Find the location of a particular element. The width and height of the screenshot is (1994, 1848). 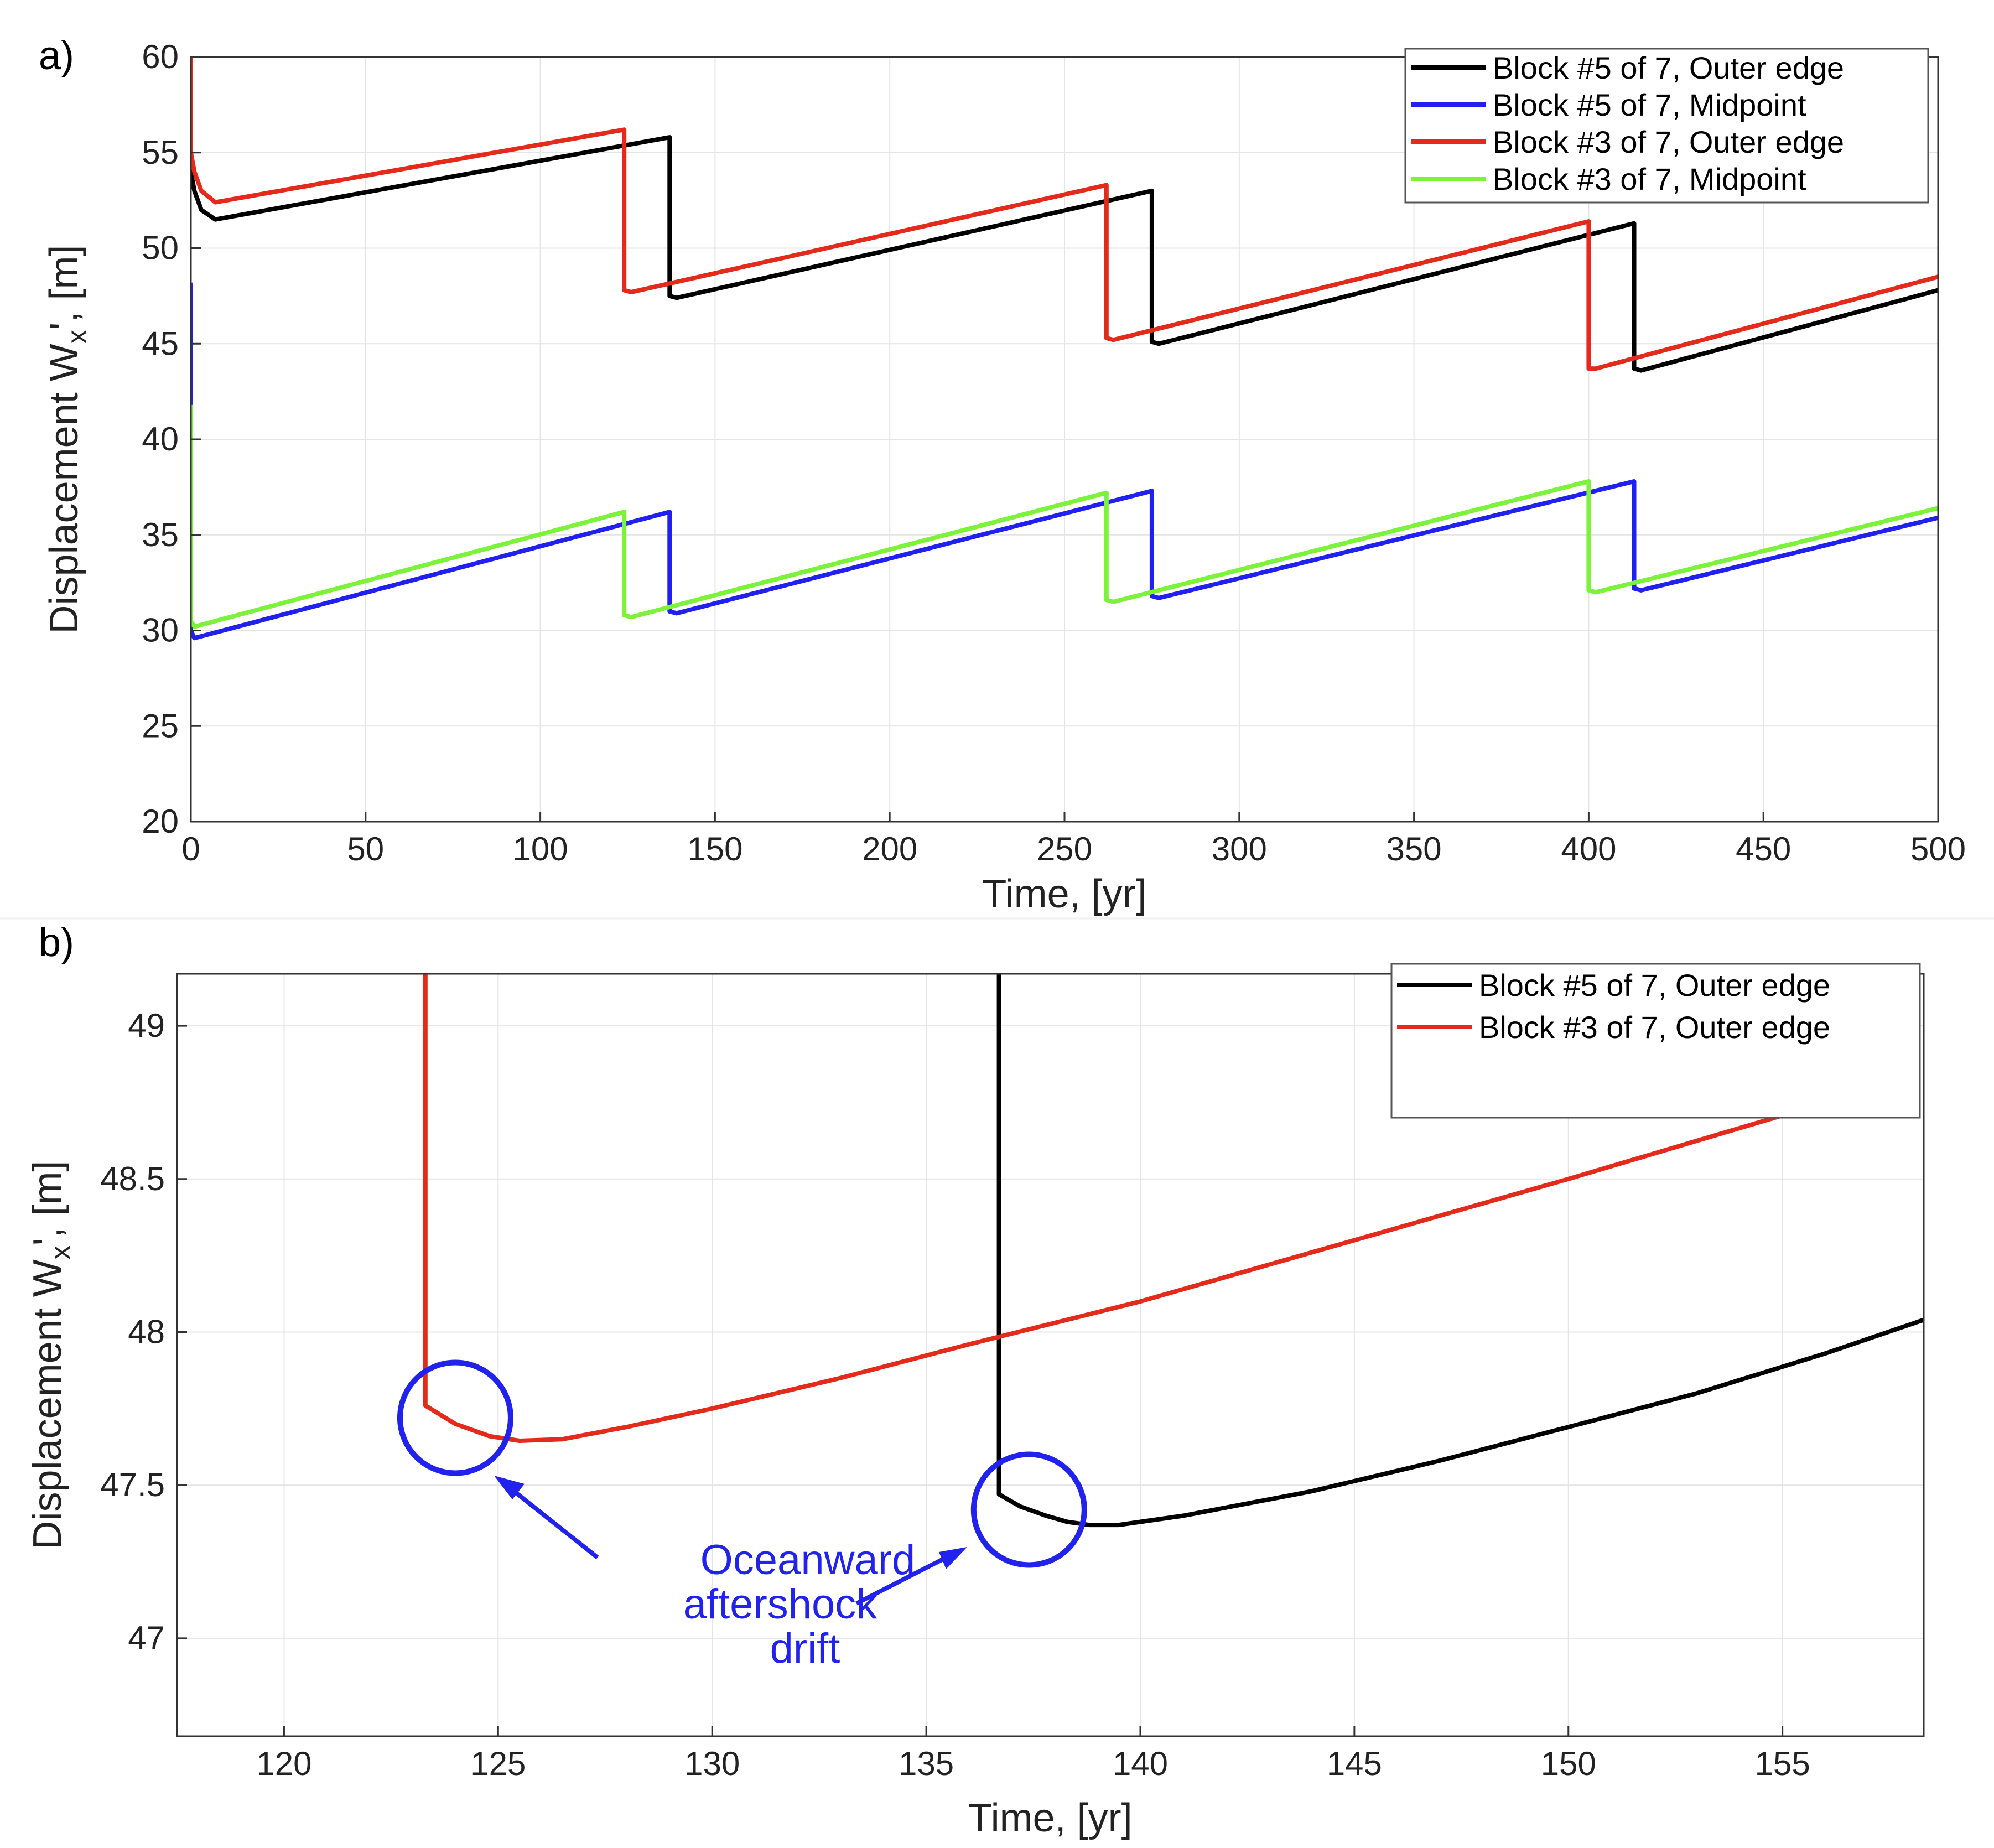

annotation-line-1: Oceanward is located at coordinates (808, 1560).